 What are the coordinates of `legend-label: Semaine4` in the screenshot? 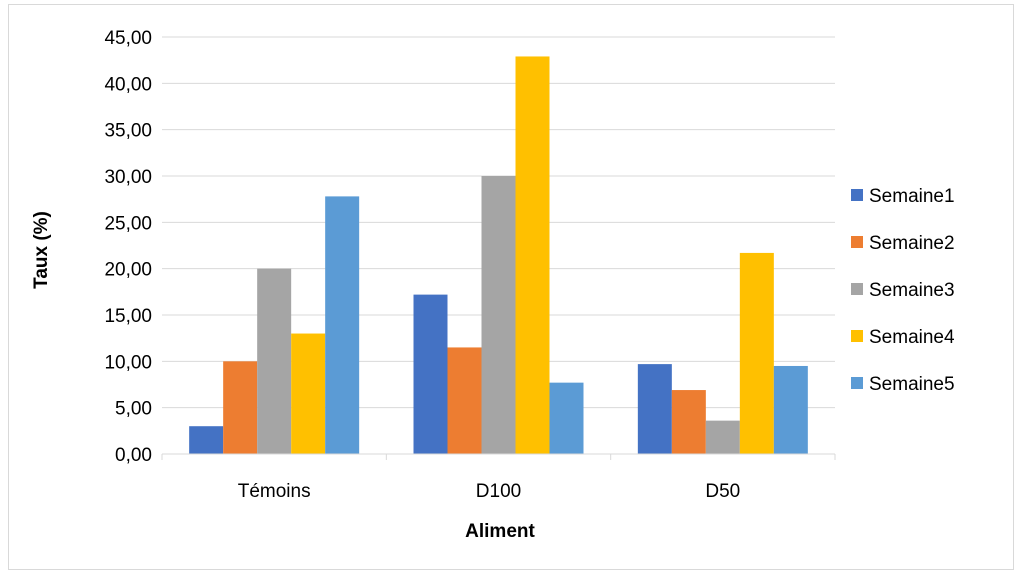 It's located at (912, 337).